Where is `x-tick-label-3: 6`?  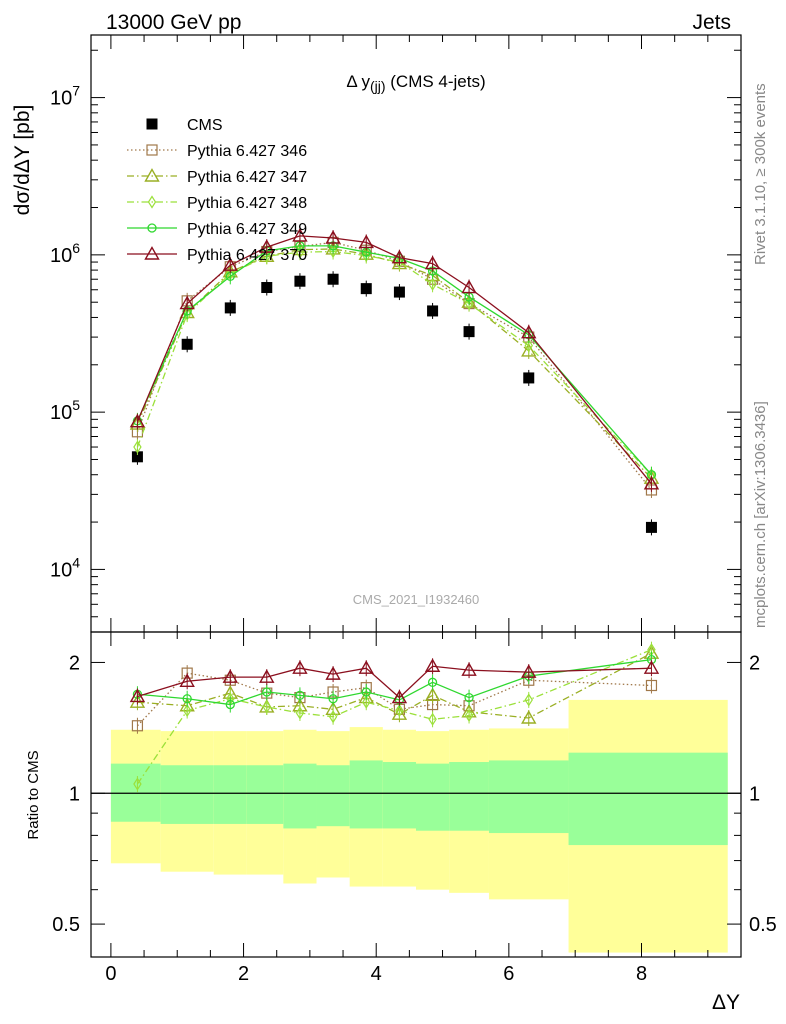
x-tick-label-3: 6 is located at coordinates (508, 974).